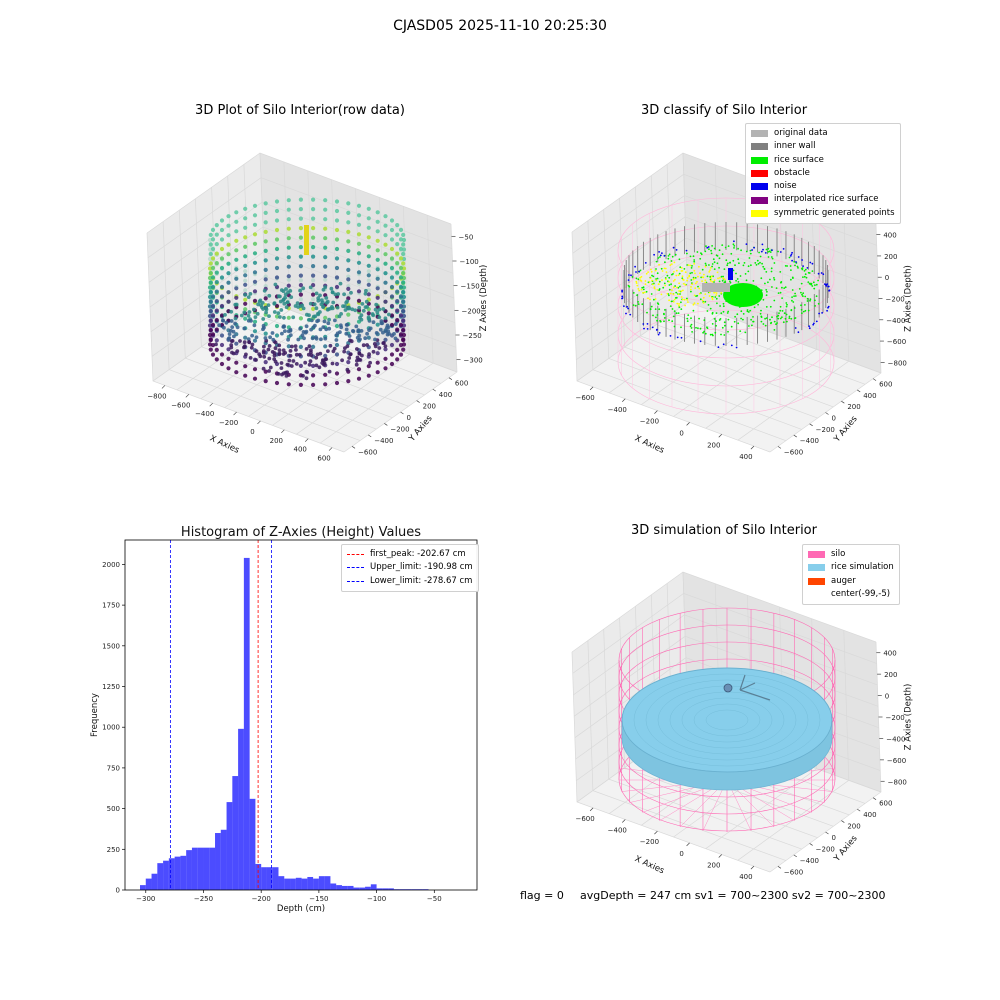 The image size is (1000, 1000). I want to click on cls-silo-ring, so click(726, 334).